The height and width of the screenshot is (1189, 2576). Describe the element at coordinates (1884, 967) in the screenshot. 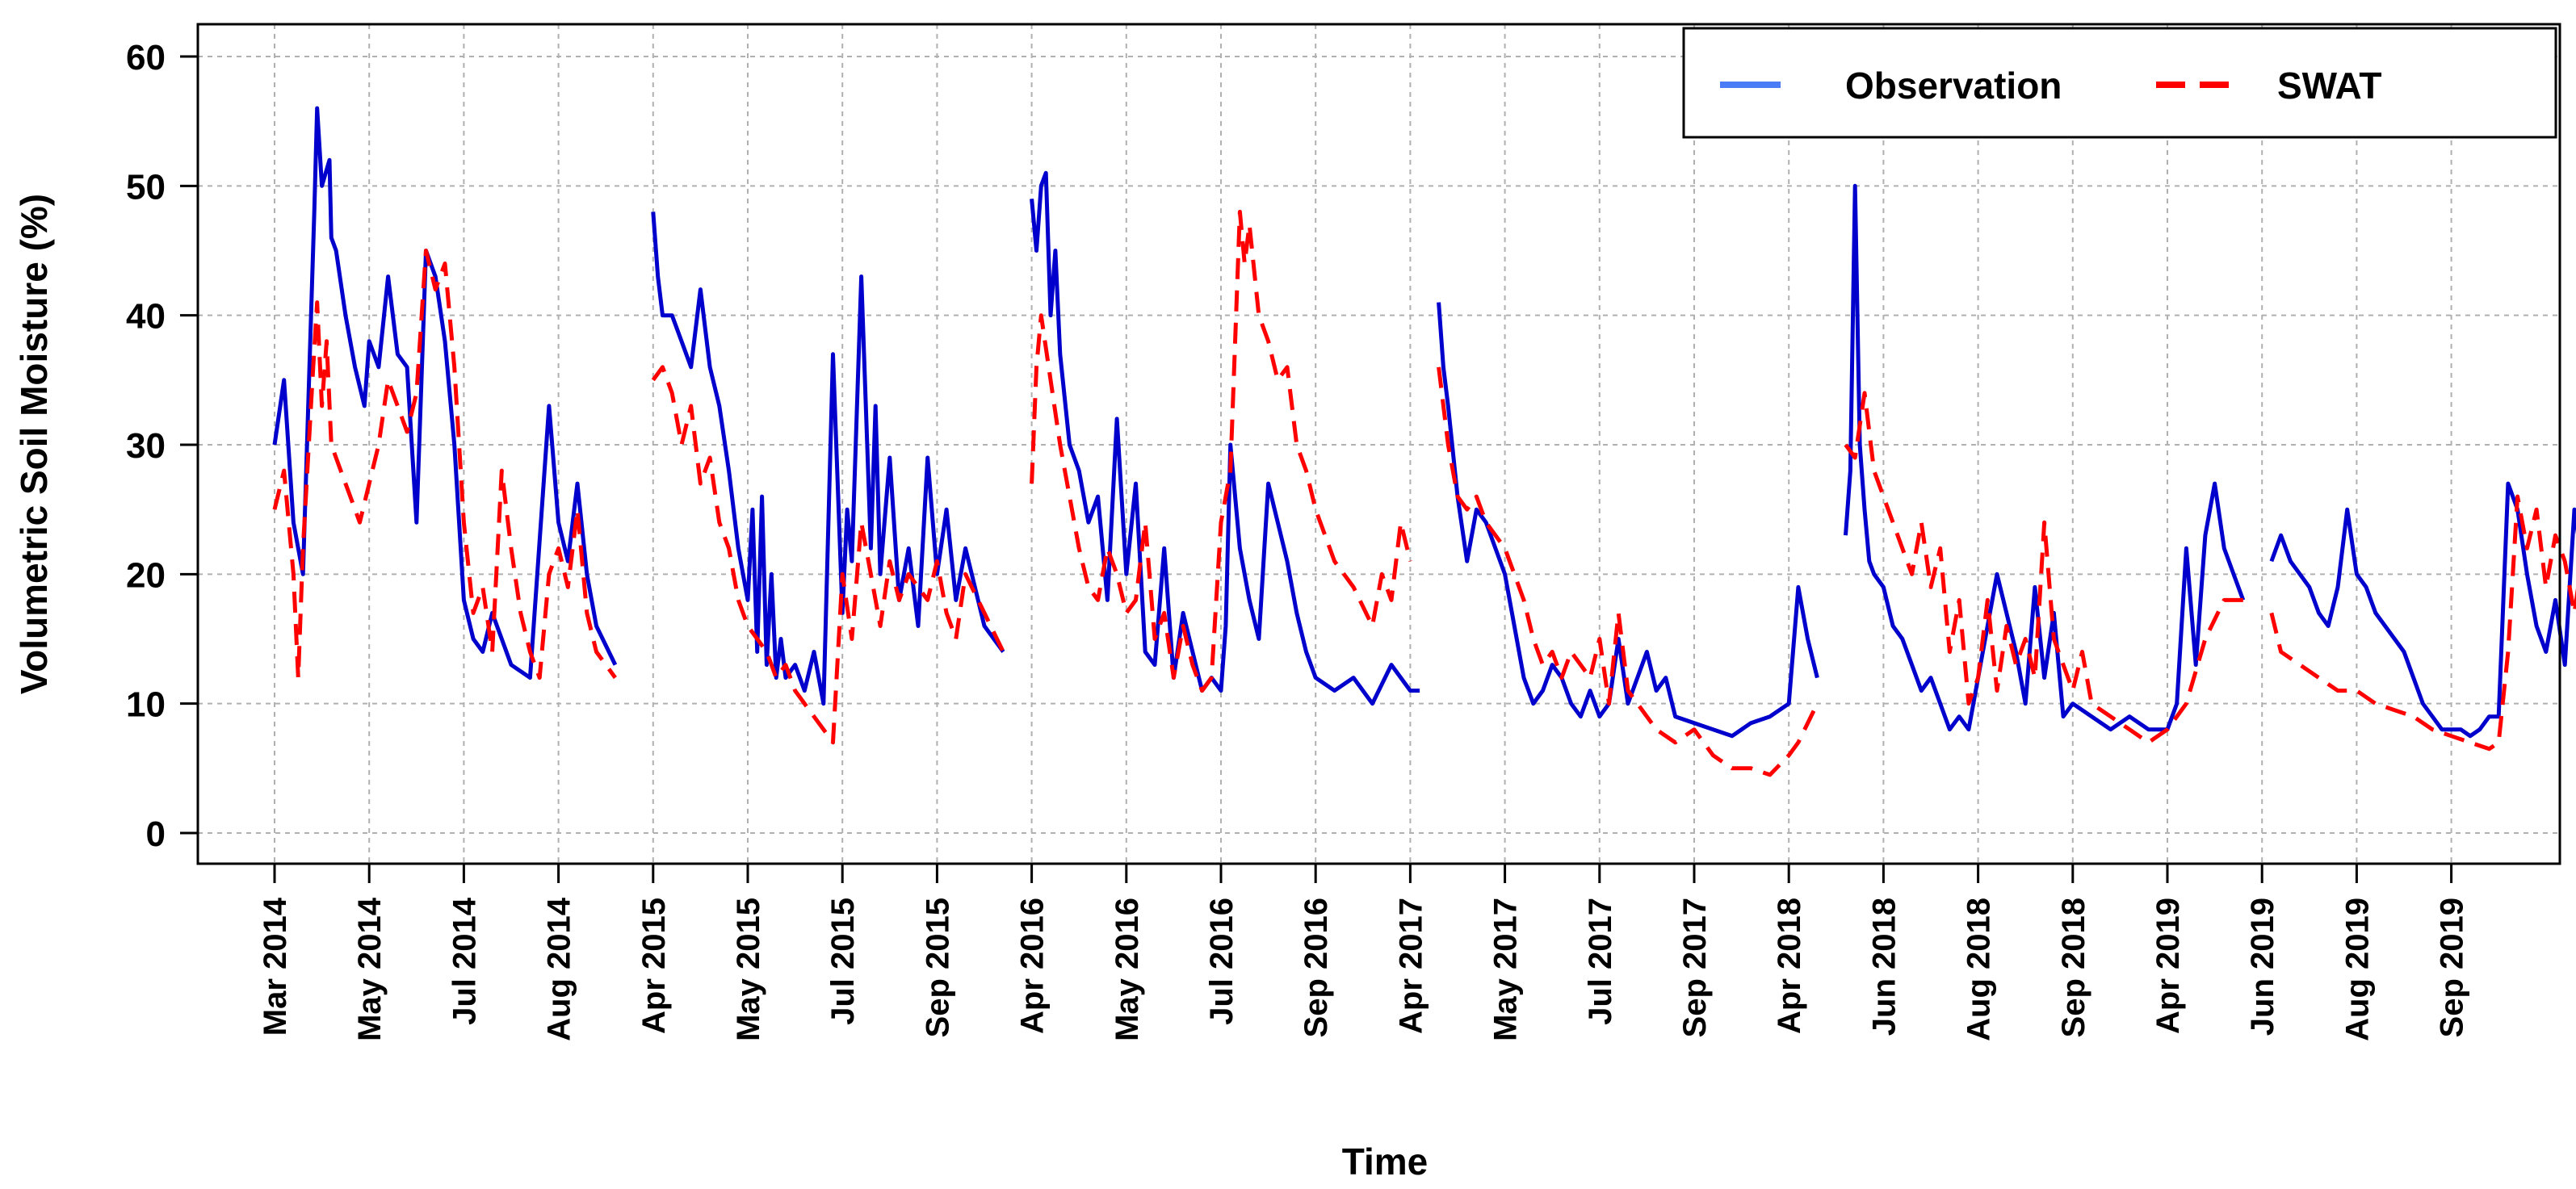

I see `x-tick-label: Jun 2018` at that location.